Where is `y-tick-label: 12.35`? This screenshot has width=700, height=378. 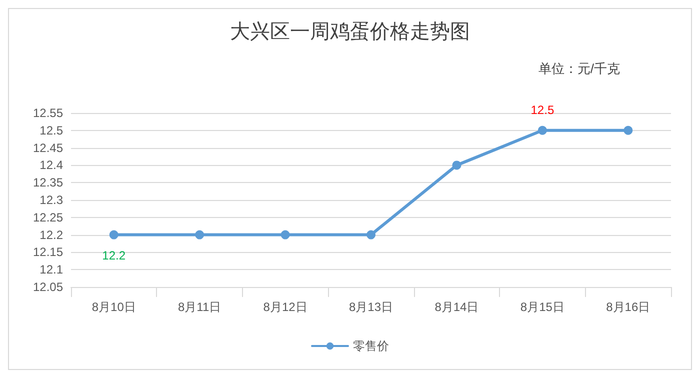 y-tick-label: 12.35 is located at coordinates (48, 183).